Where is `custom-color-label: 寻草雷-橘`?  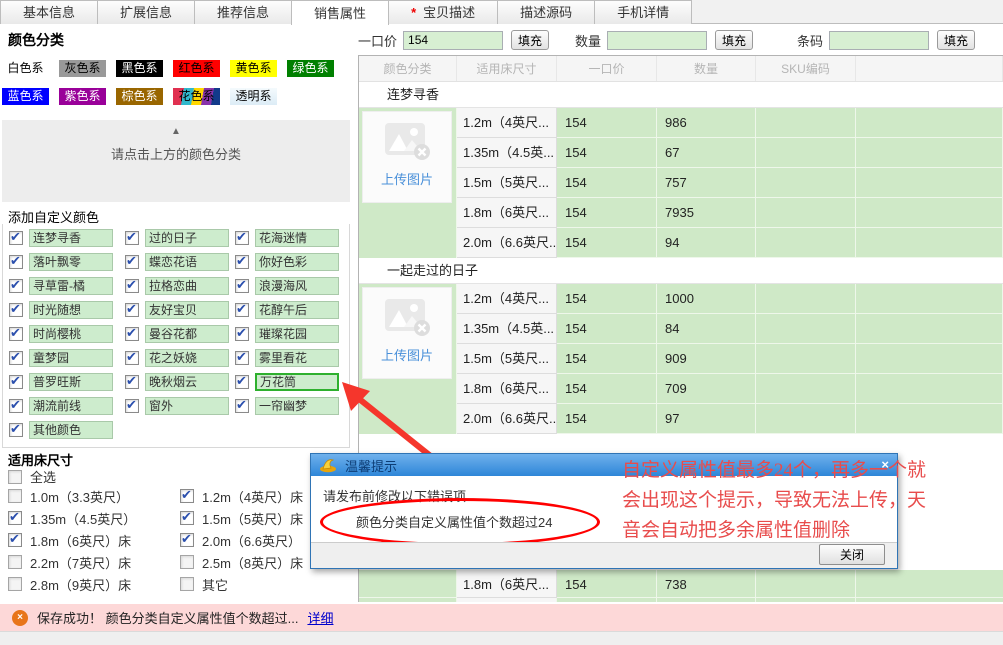 custom-color-label: 寻草雷-橘 is located at coordinates (71, 286).